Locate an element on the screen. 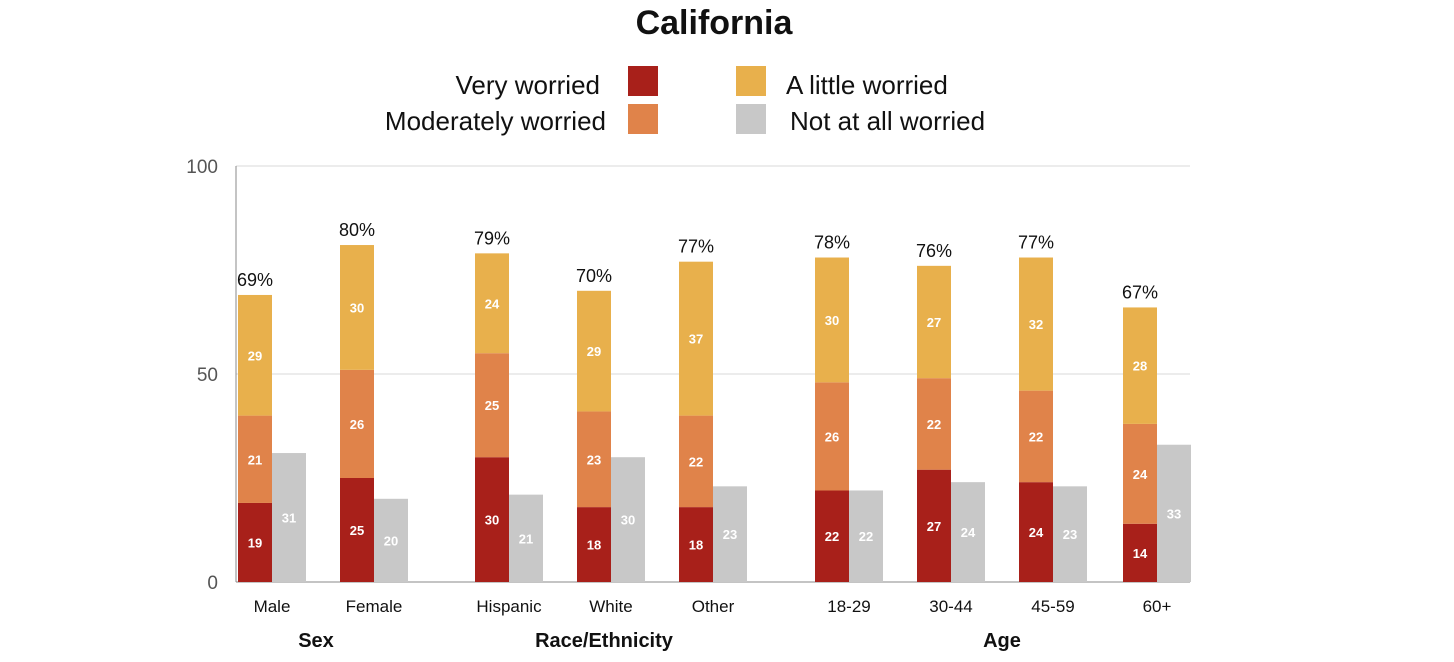 The width and height of the screenshot is (1454, 662). category-label: Male is located at coordinates (272, 606).